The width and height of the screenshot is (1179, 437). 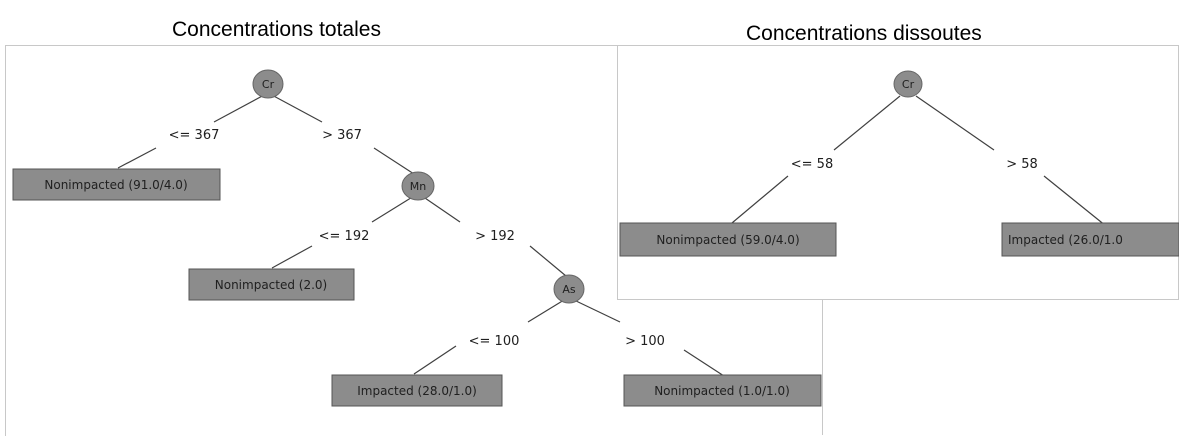 What do you see at coordinates (240, 108) in the screenshot?
I see `edge-root-left` at bounding box center [240, 108].